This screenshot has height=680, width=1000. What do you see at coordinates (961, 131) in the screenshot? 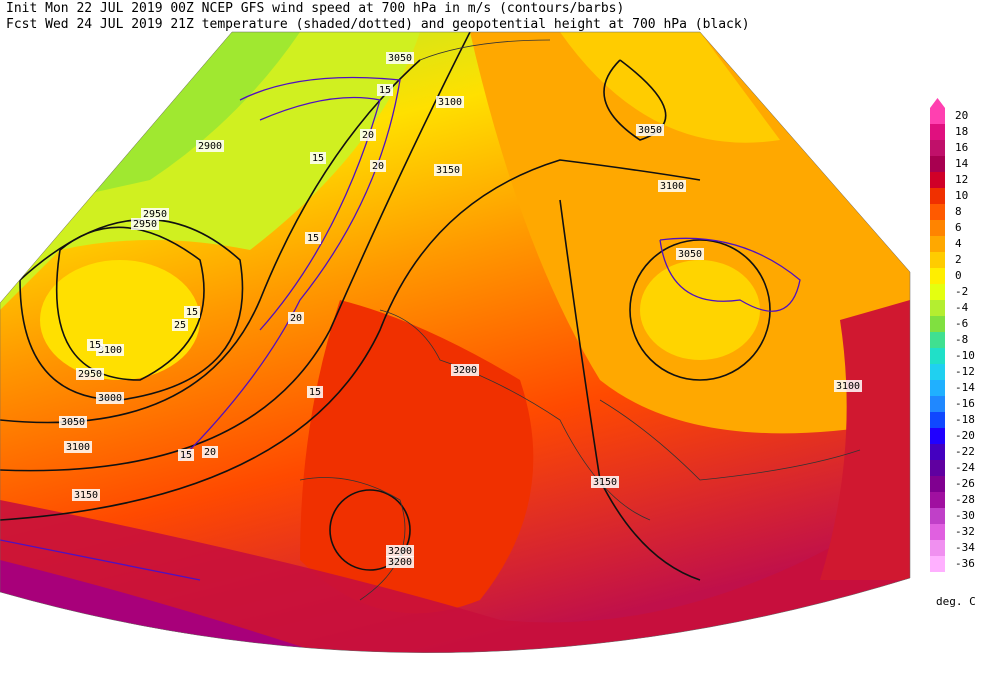
I see `colorbar-label: 18` at bounding box center [961, 131].